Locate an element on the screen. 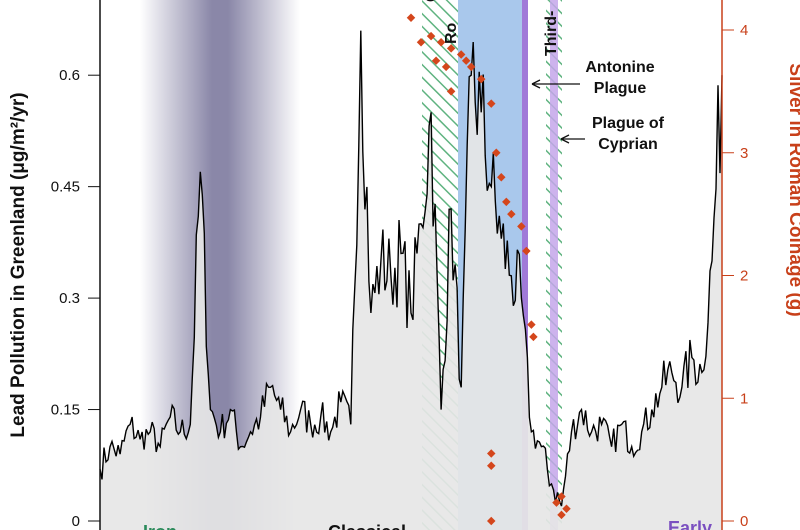 Image resolution: width=800 pixels, height=530 pixels. label-roman: Ro is located at coordinates (451, 33).